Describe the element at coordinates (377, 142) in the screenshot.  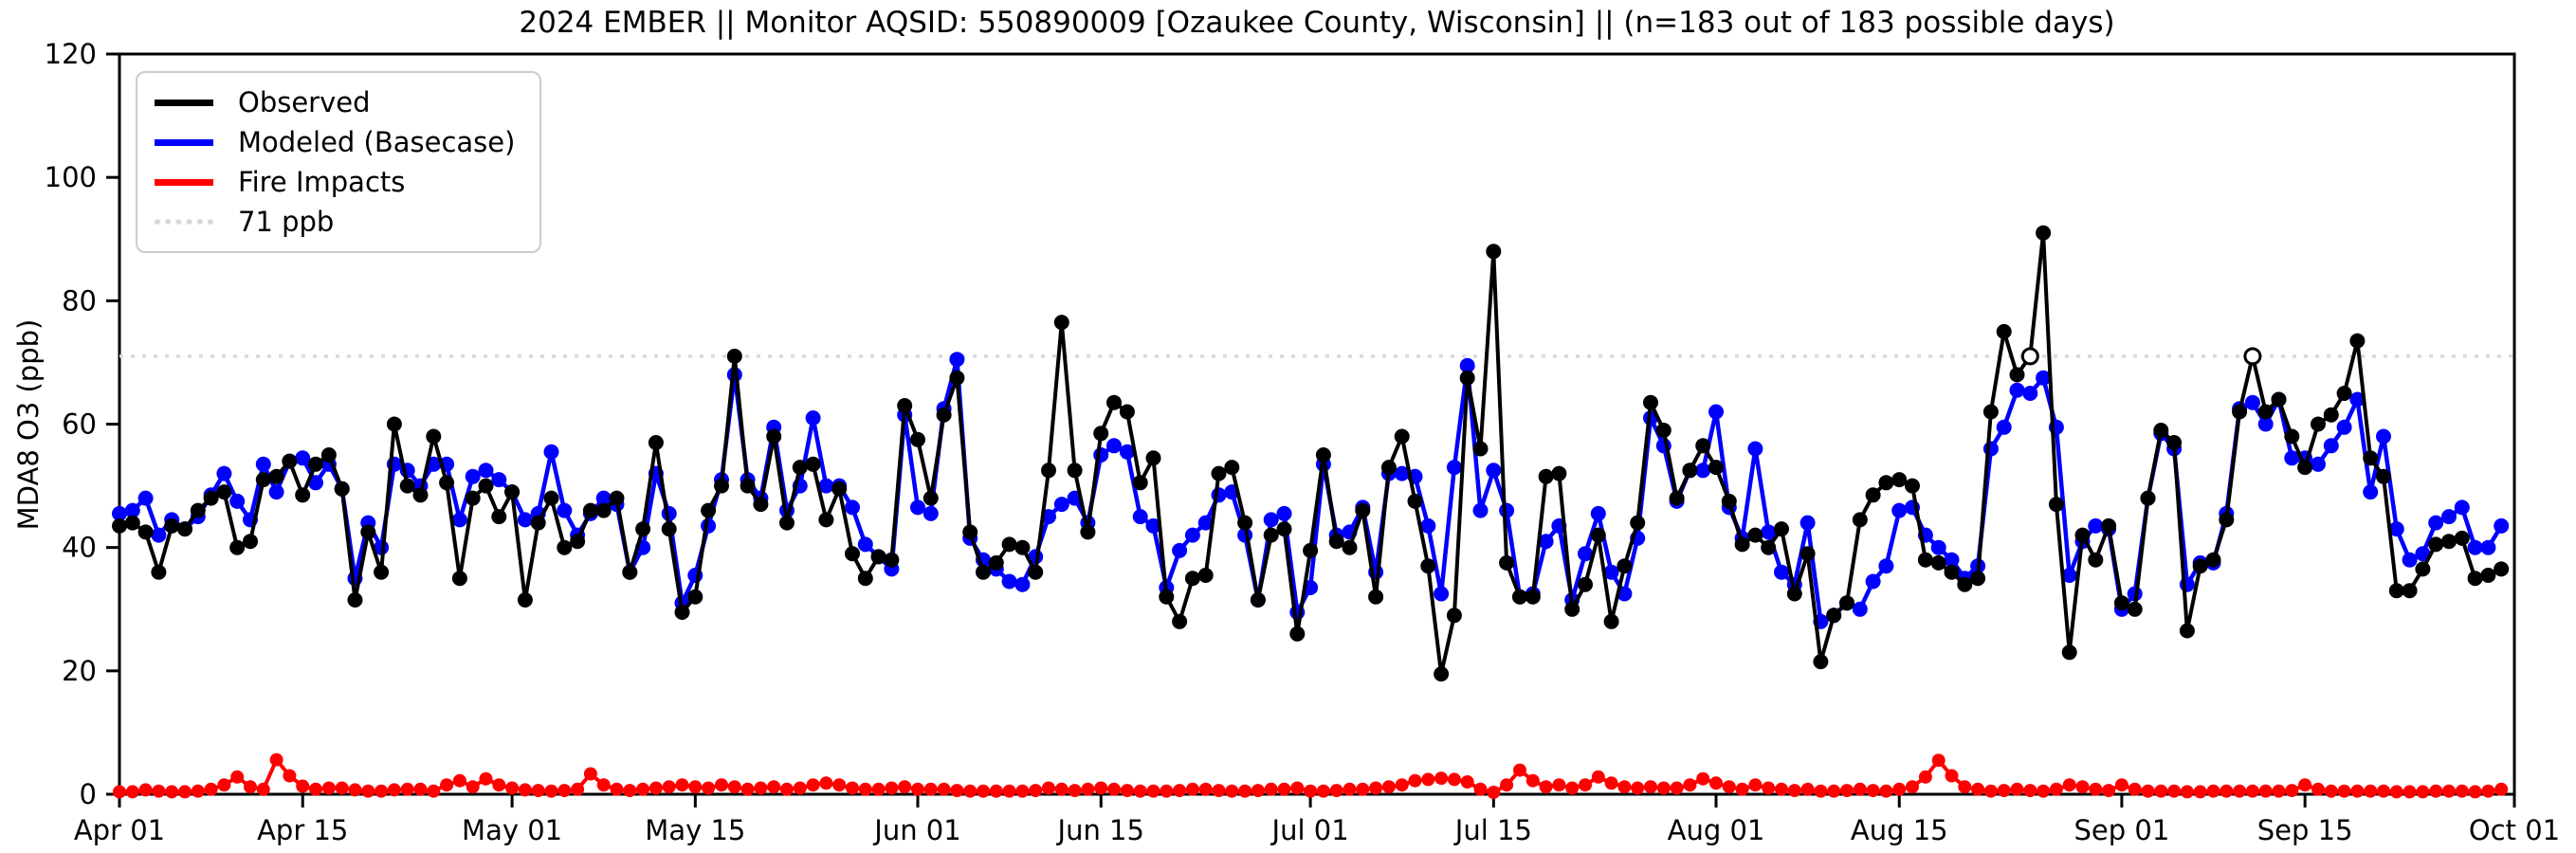
I see `legend-label-modeled: Modeled (Basecase)` at that location.